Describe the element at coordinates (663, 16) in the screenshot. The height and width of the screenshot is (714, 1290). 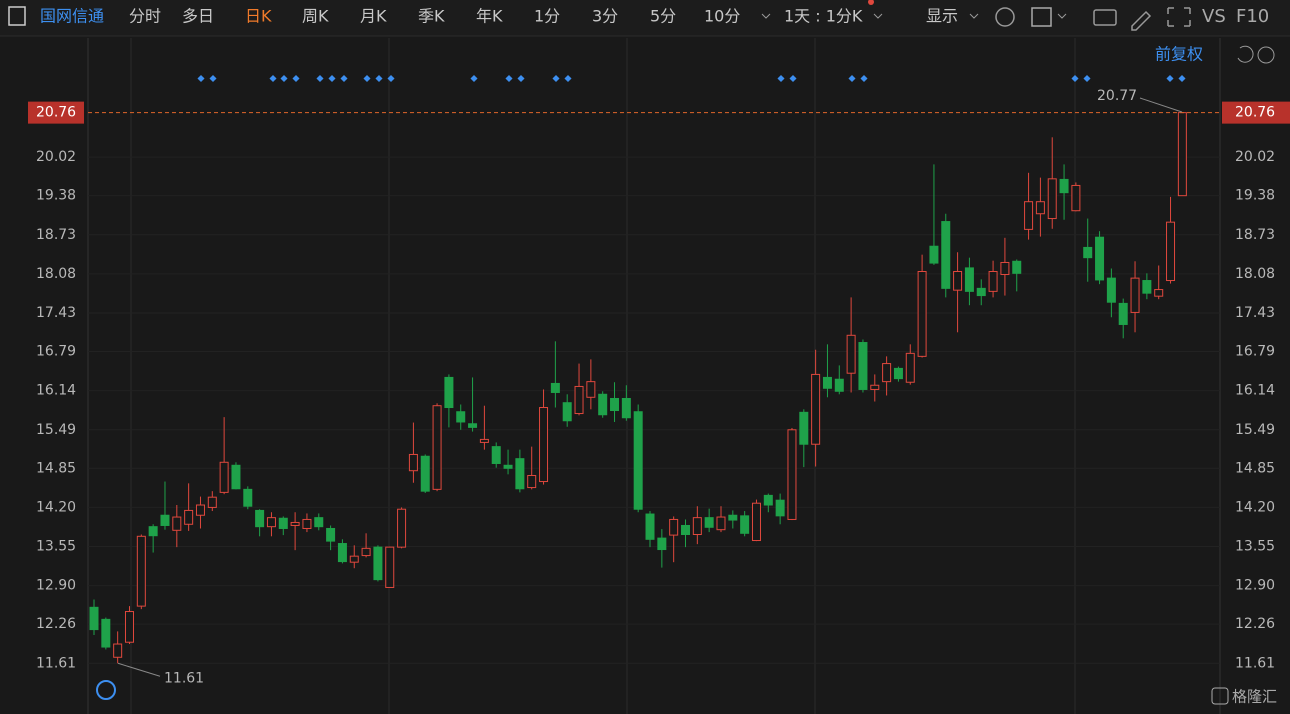
I see `period-tab: 5分` at that location.